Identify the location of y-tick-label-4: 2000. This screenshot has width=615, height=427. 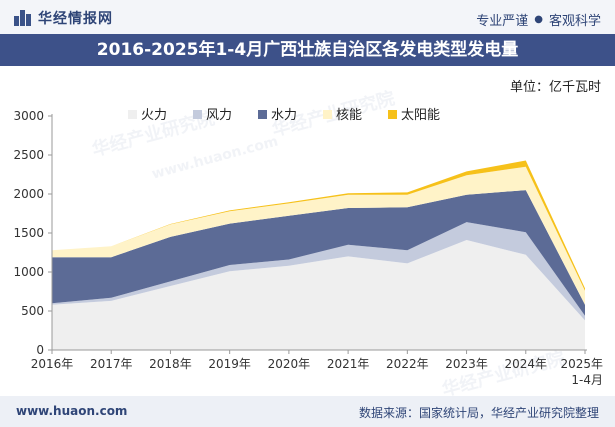
(28, 194).